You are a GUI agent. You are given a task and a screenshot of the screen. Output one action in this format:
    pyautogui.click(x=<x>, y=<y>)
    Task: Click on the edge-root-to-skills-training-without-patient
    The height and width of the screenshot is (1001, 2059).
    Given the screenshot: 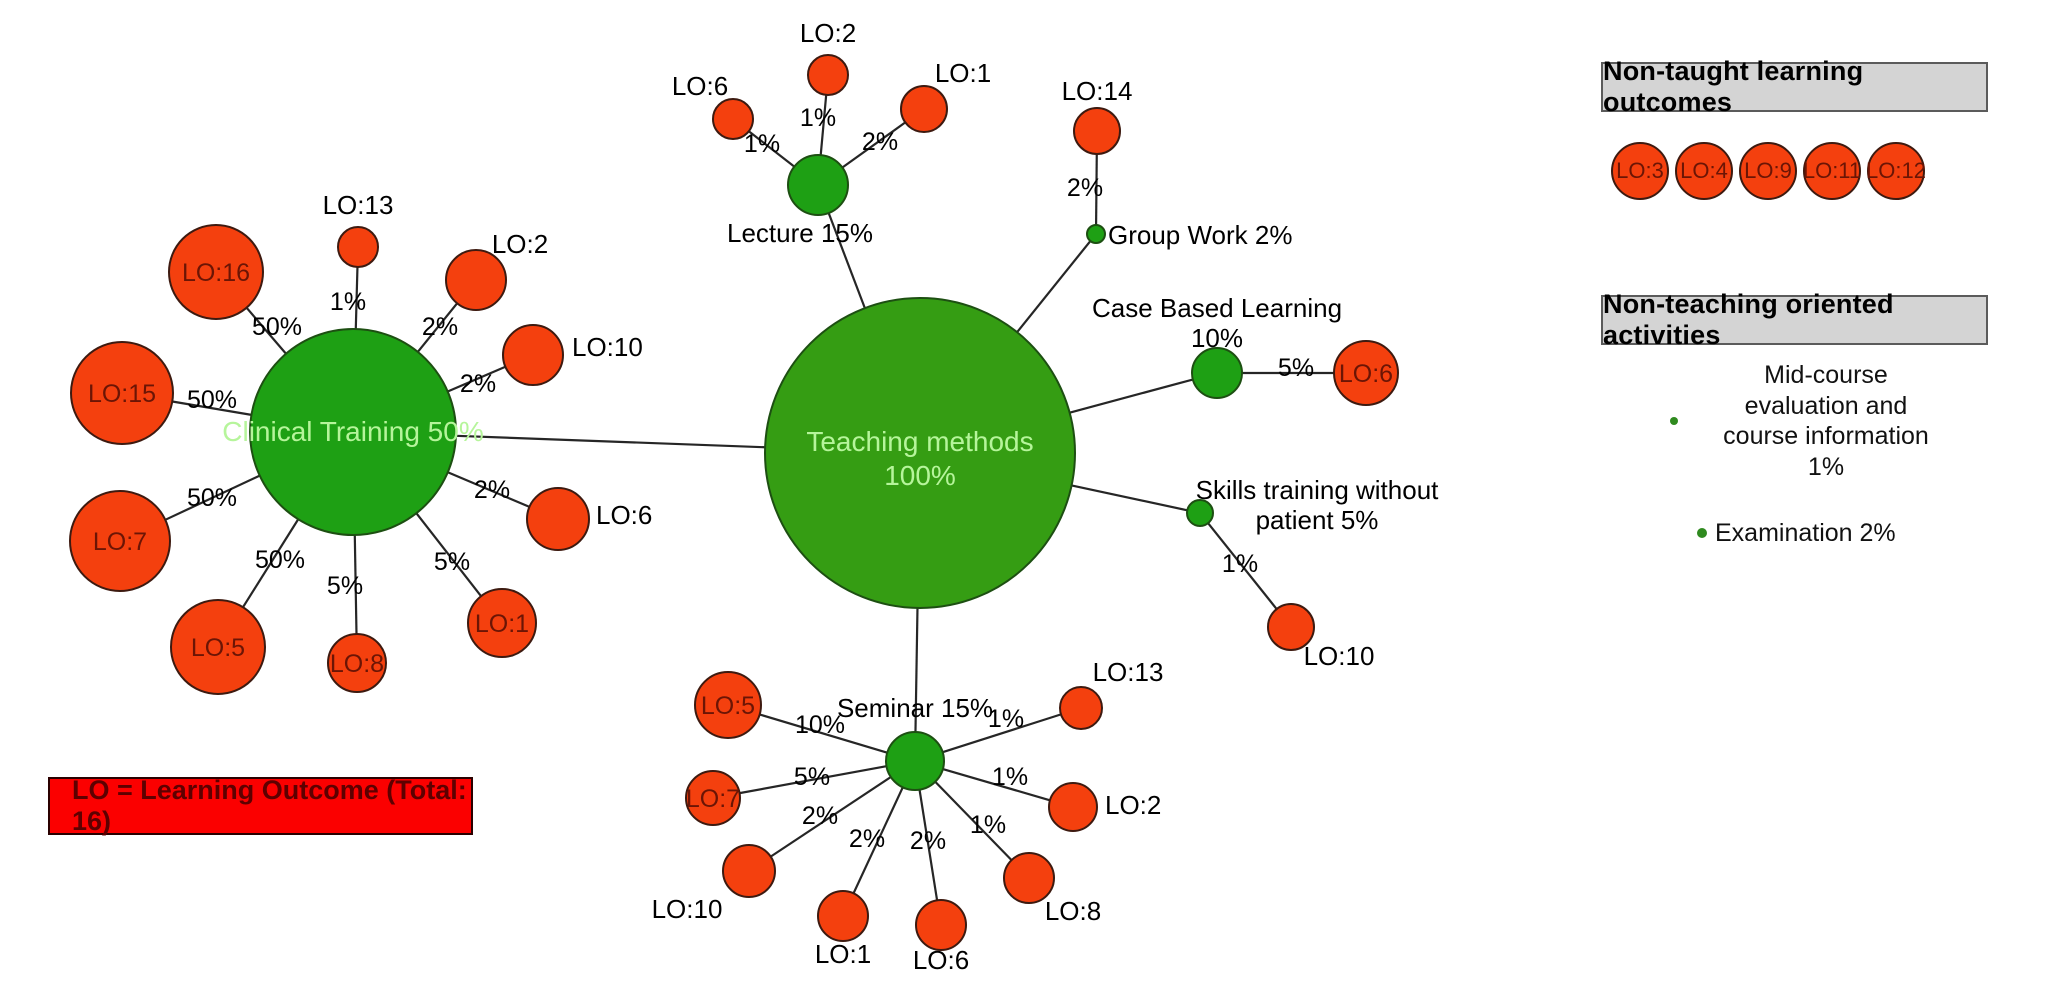 What is the action you would take?
    pyautogui.click(x=1129, y=498)
    